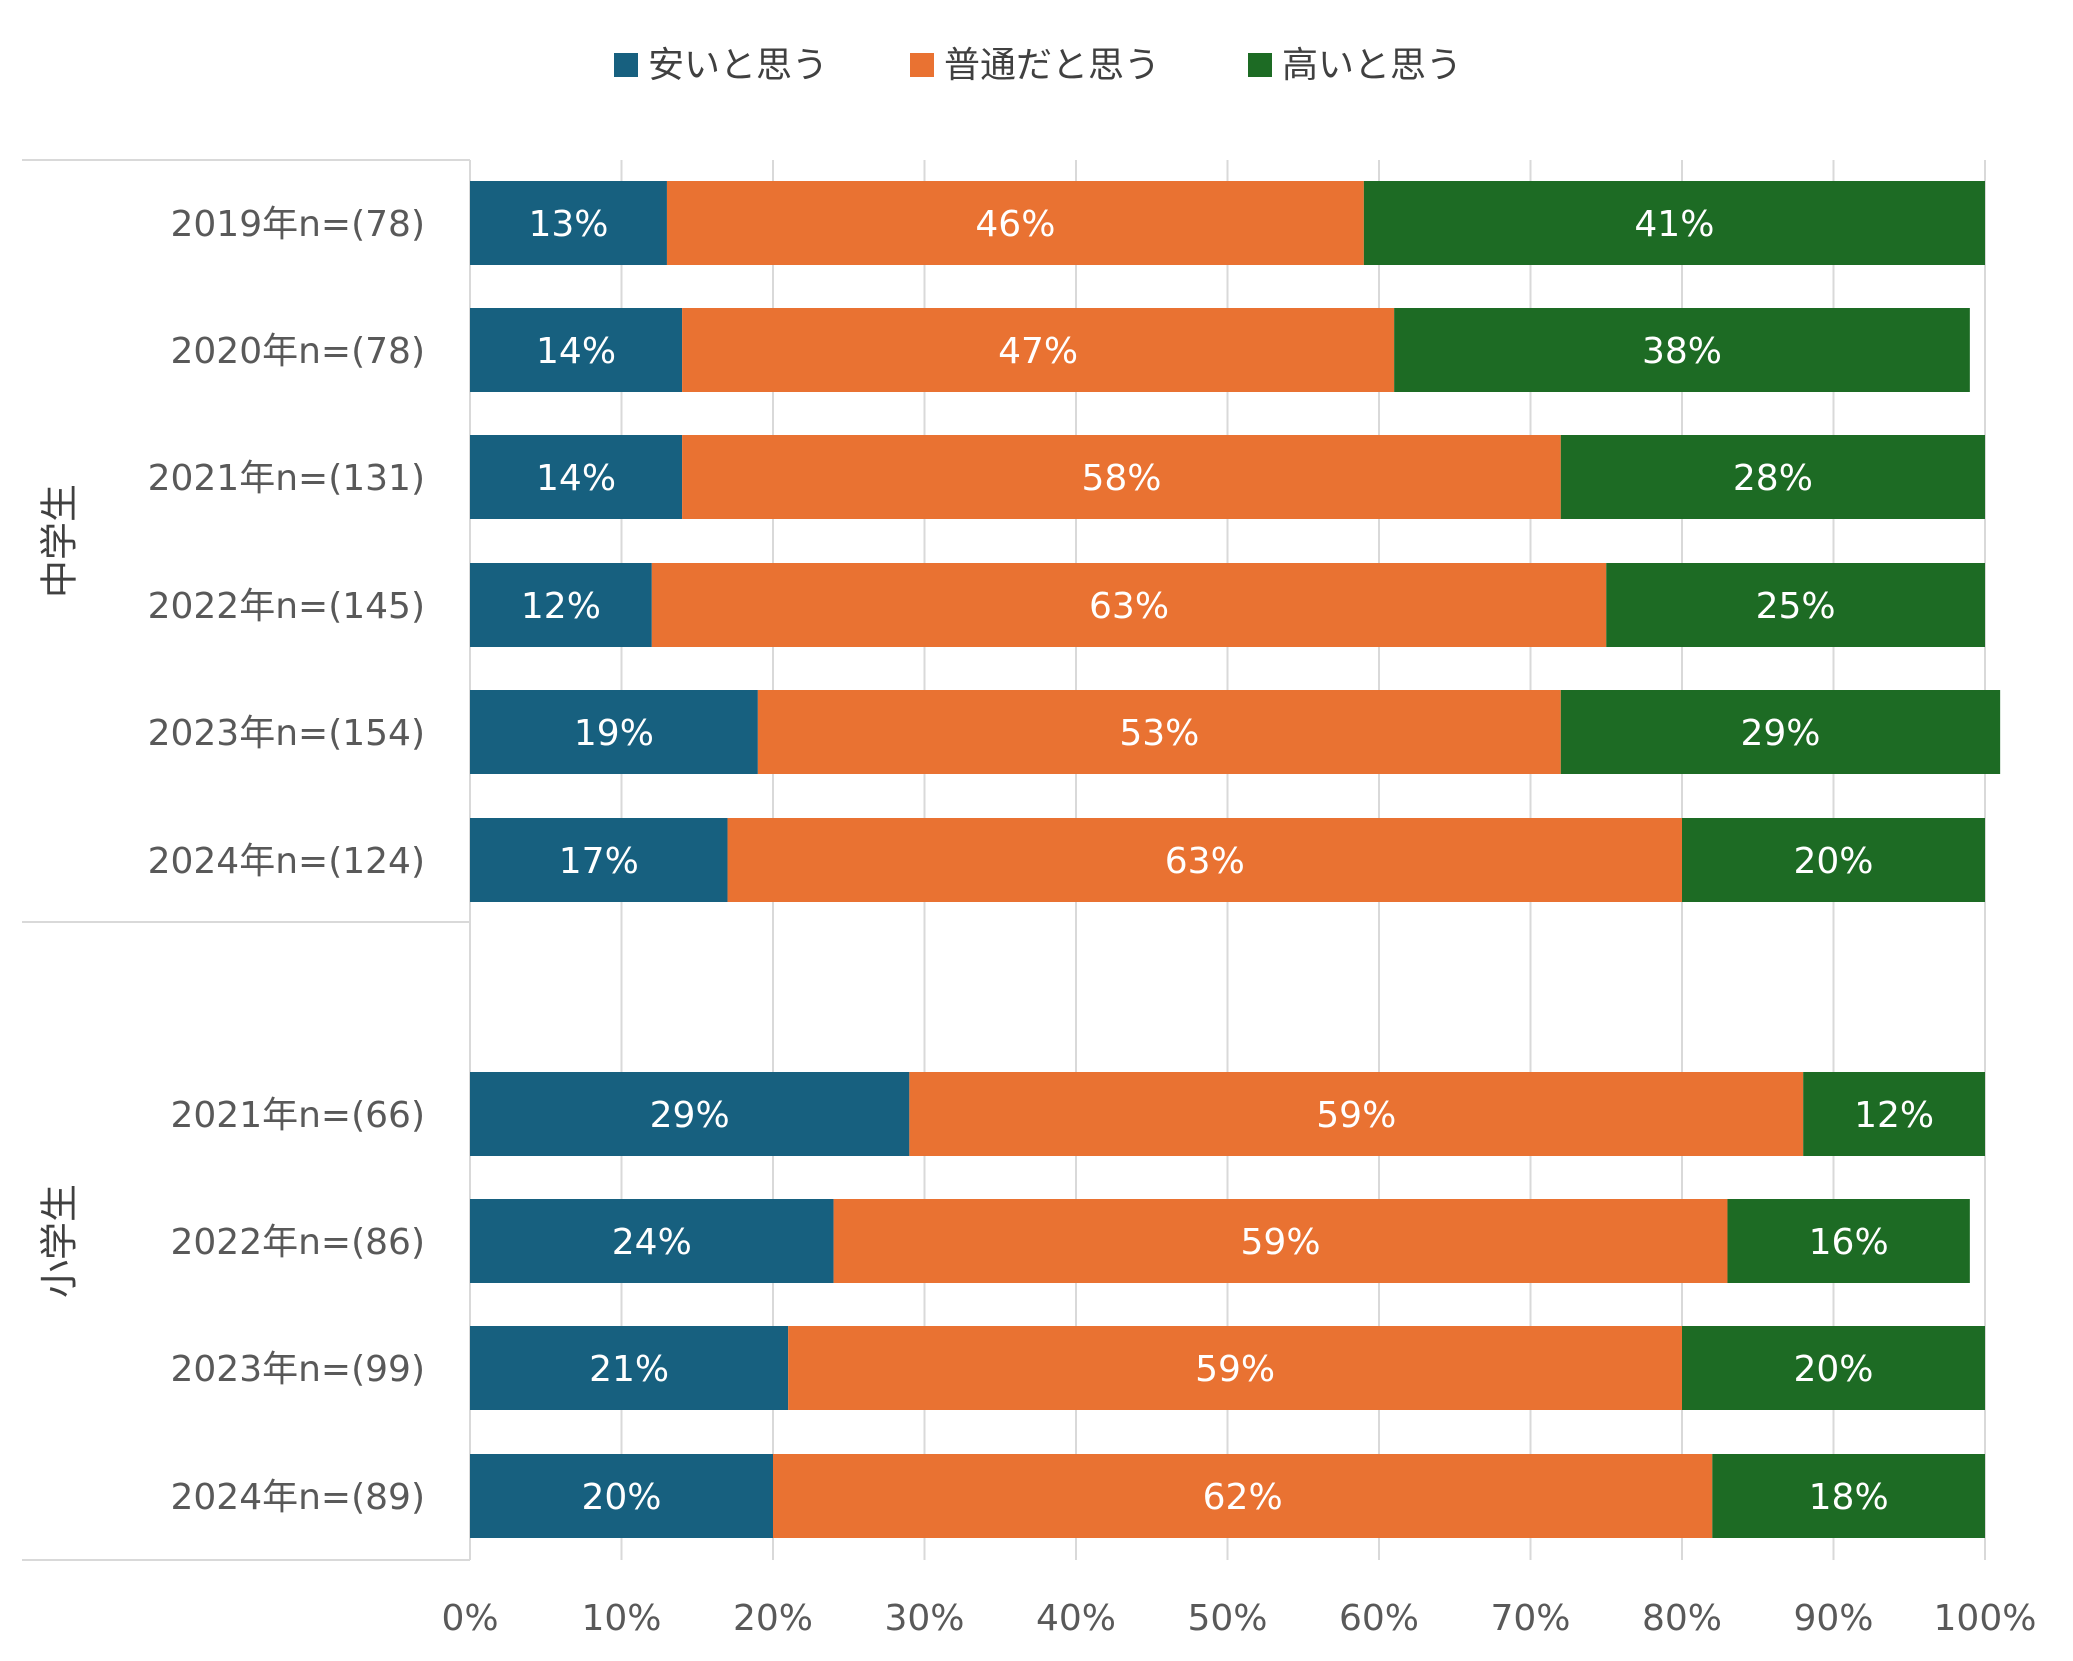  I want to click on data-label: 46%, so click(1015, 224).